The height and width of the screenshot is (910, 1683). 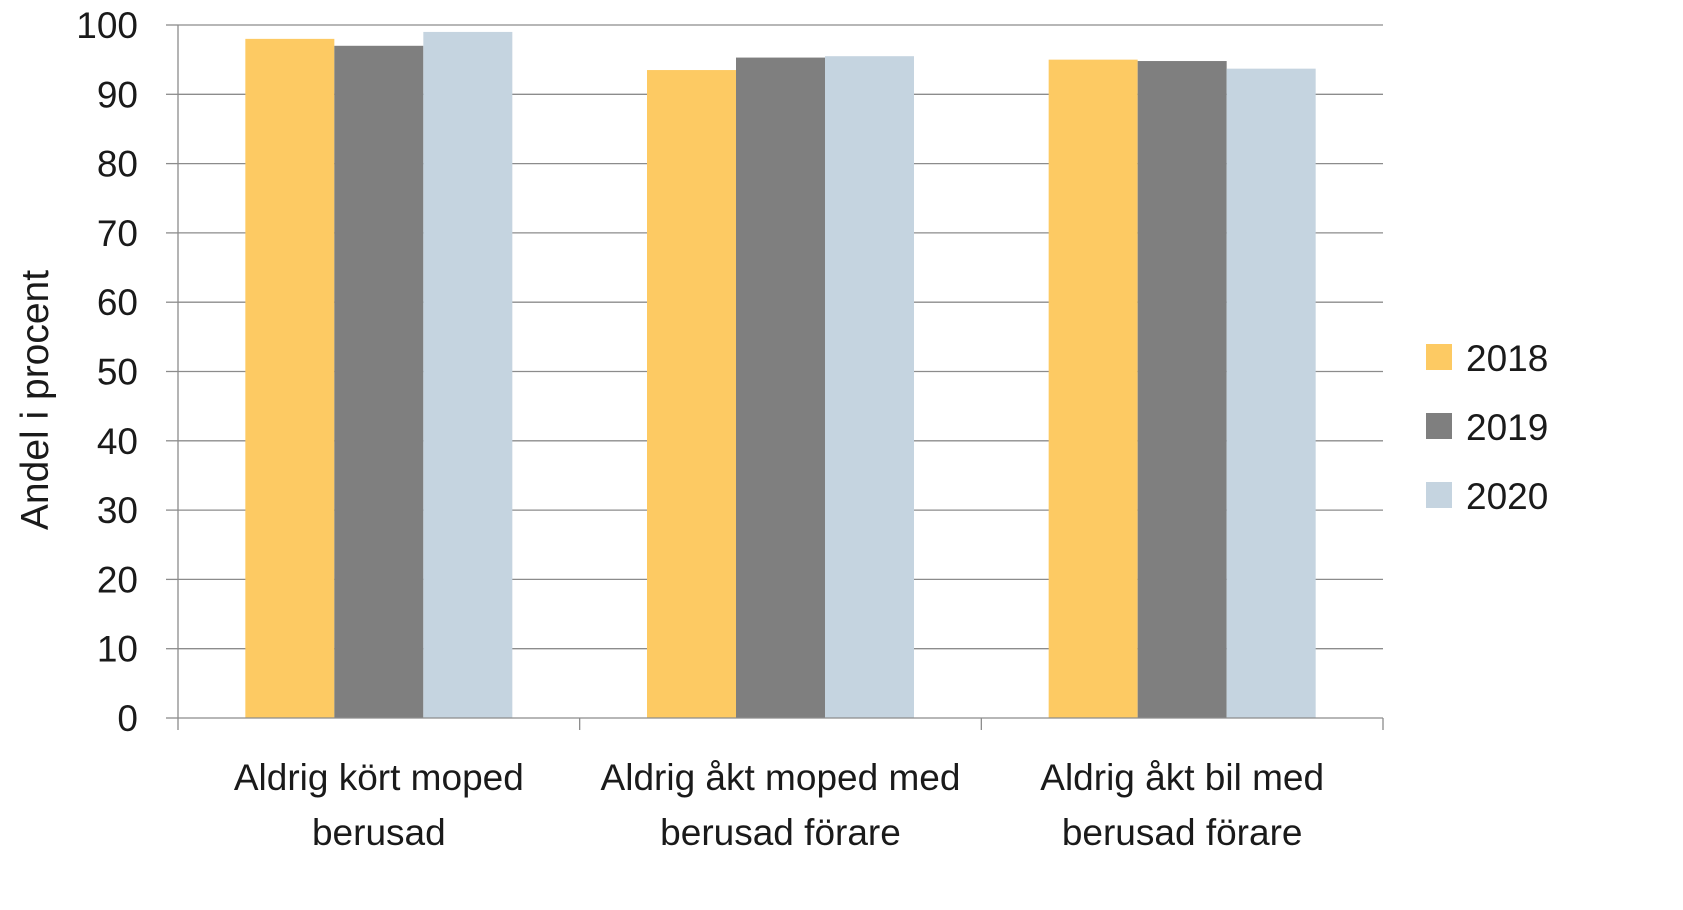 What do you see at coordinates (117, 302) in the screenshot?
I see `y-tick-label: 60` at bounding box center [117, 302].